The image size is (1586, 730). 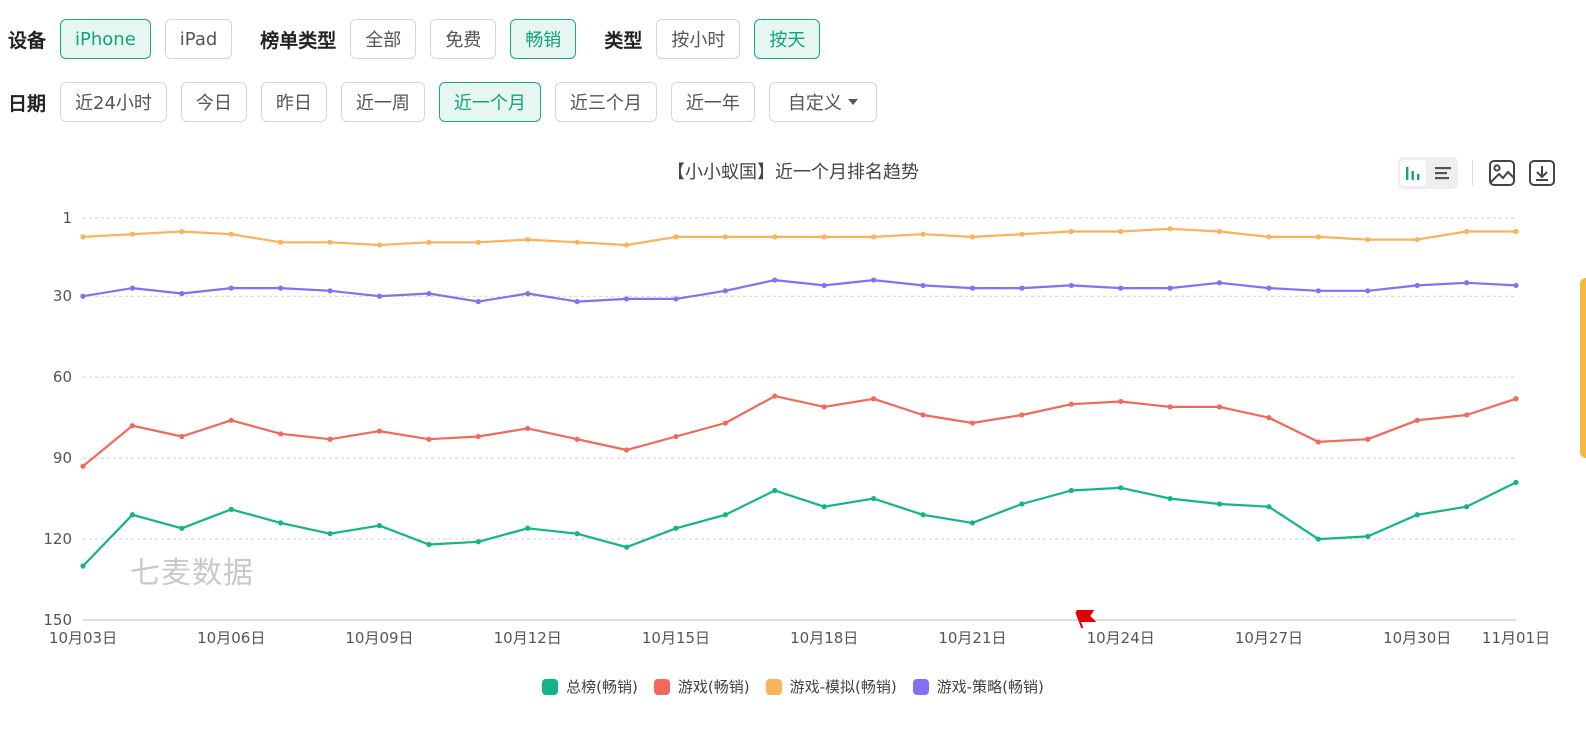 What do you see at coordinates (787, 39) in the screenshot?
I see `type-option-daily: 按天` at bounding box center [787, 39].